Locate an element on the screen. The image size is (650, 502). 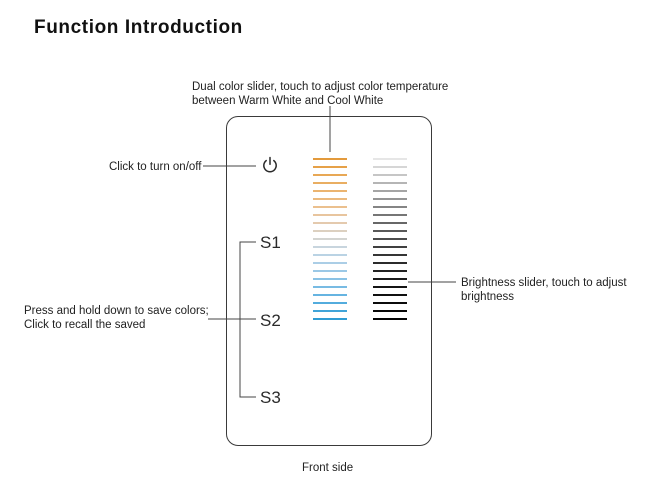
scene-button-s2: S2 is located at coordinates (270, 320).